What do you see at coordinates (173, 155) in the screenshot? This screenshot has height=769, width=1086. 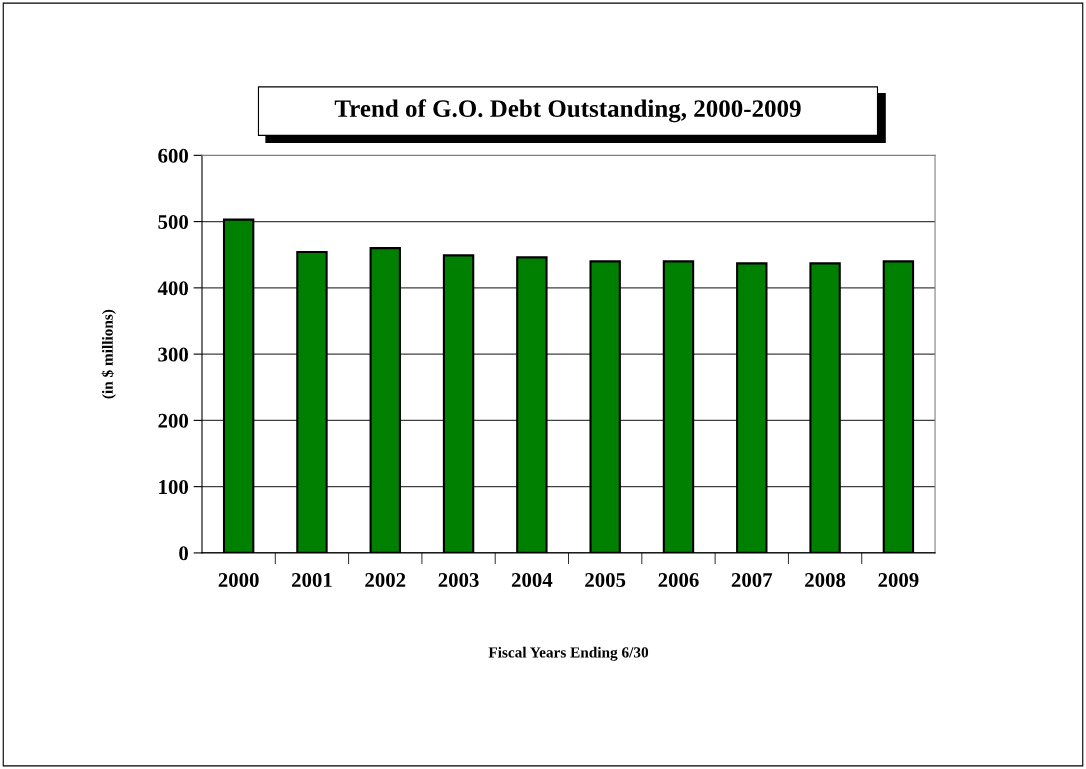 I see `y-tick-label: 600` at bounding box center [173, 155].